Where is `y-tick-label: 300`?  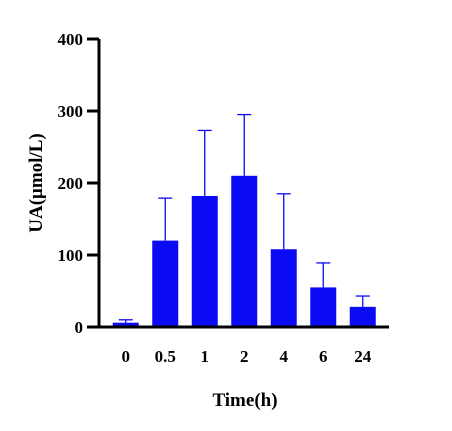 y-tick-label: 300 is located at coordinates (71, 111).